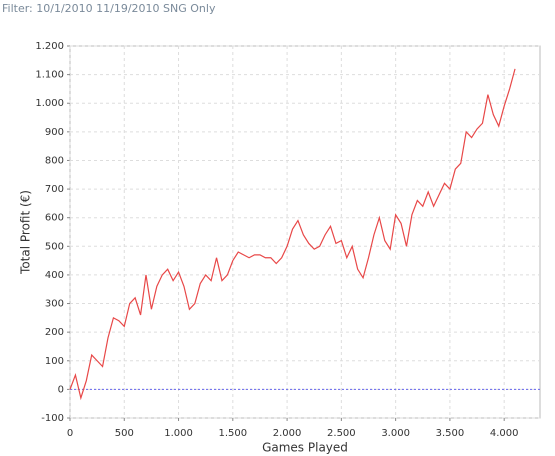 Image resolution: width=555 pixels, height=456 pixels. What do you see at coordinates (26, 232) in the screenshot?
I see `y-axis-label: Total Profit (€)` at bounding box center [26, 232].